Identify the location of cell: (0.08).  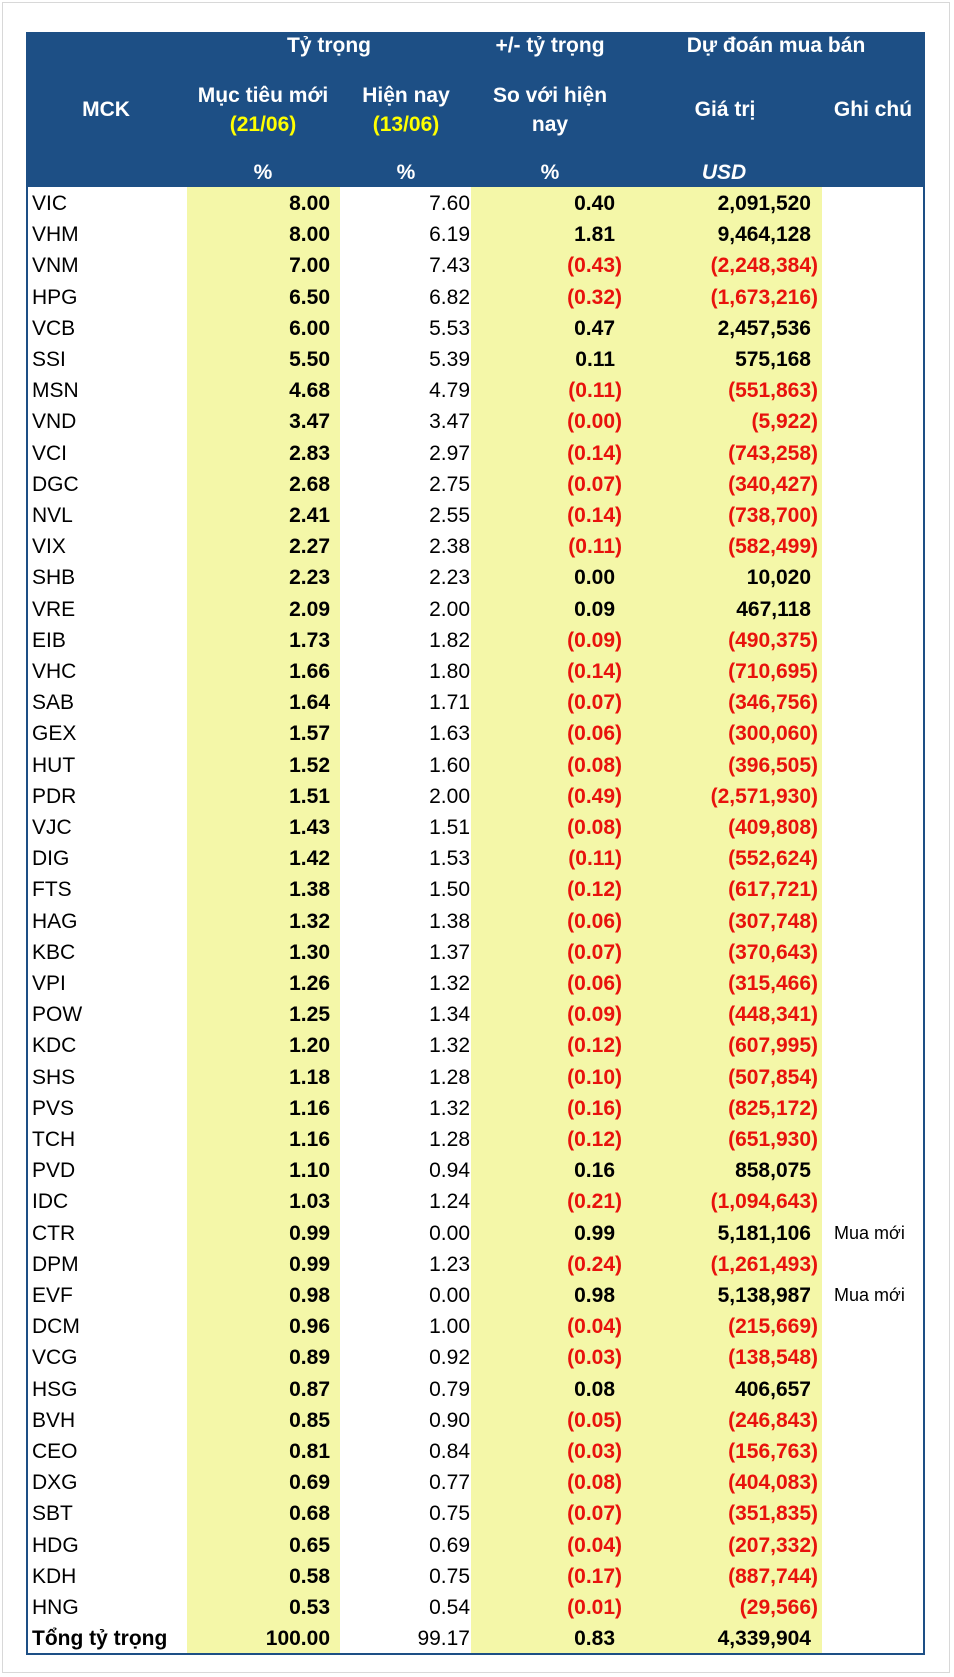
(594, 827).